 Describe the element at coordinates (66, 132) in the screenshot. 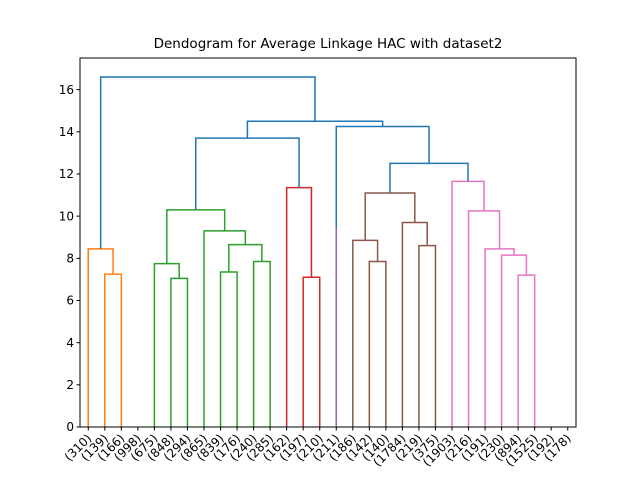

I see `y-tick-label: 14` at that location.